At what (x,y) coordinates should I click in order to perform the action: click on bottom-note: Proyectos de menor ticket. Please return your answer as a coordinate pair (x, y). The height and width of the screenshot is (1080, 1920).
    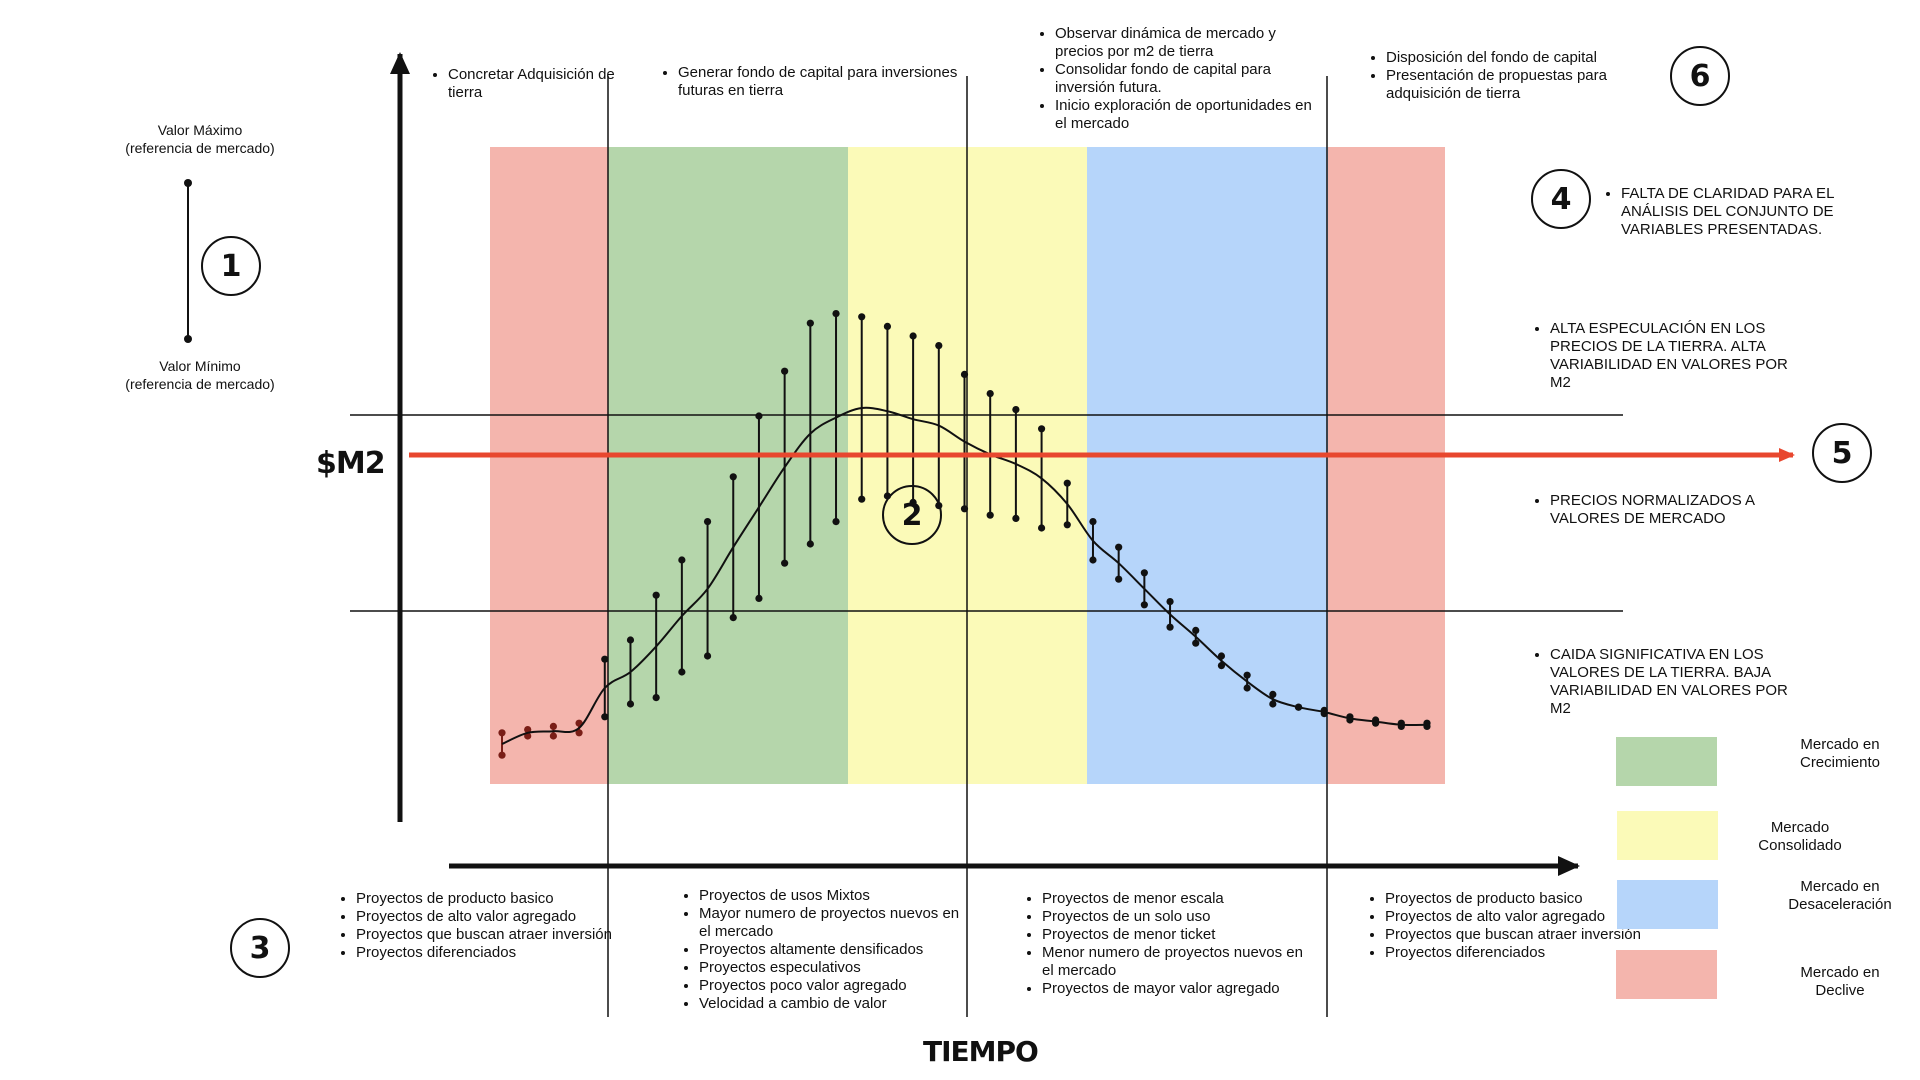
    Looking at the image, I should click on (1174, 935).